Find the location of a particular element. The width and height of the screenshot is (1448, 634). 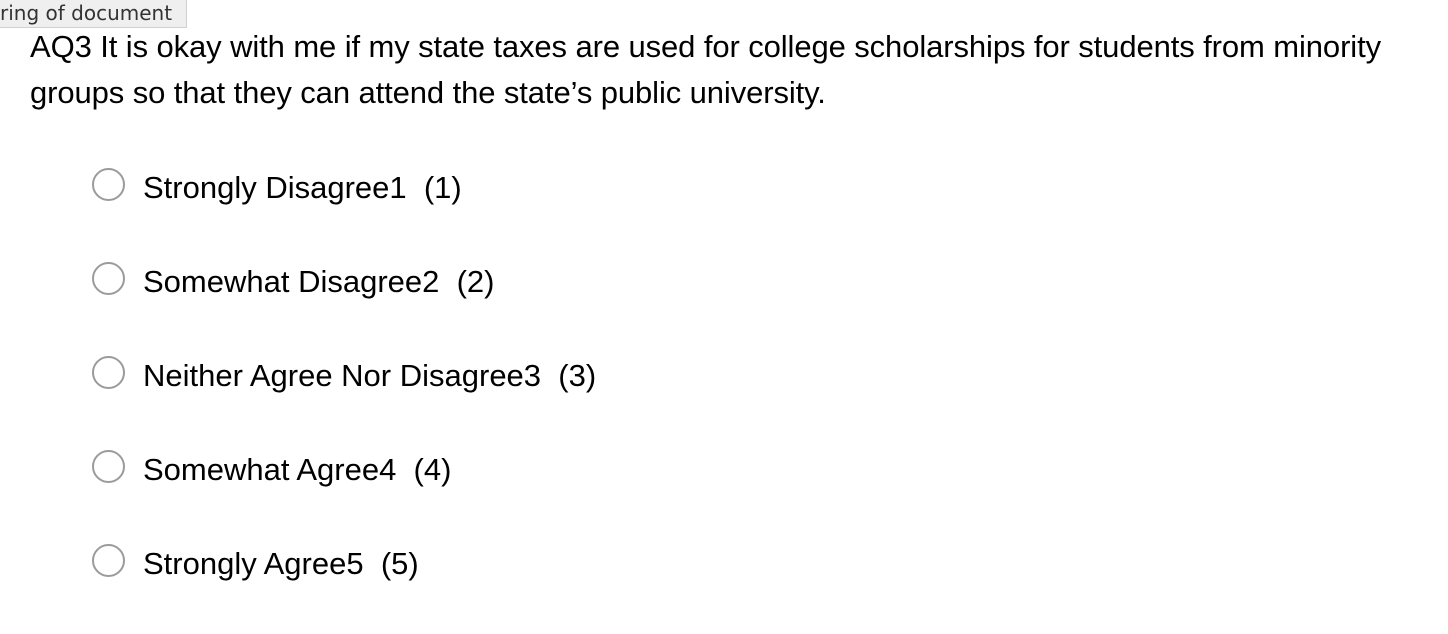

option-neither-agree-nor-disagree: Neither Agree Nor Disagree3 (3) is located at coordinates (542, 399).